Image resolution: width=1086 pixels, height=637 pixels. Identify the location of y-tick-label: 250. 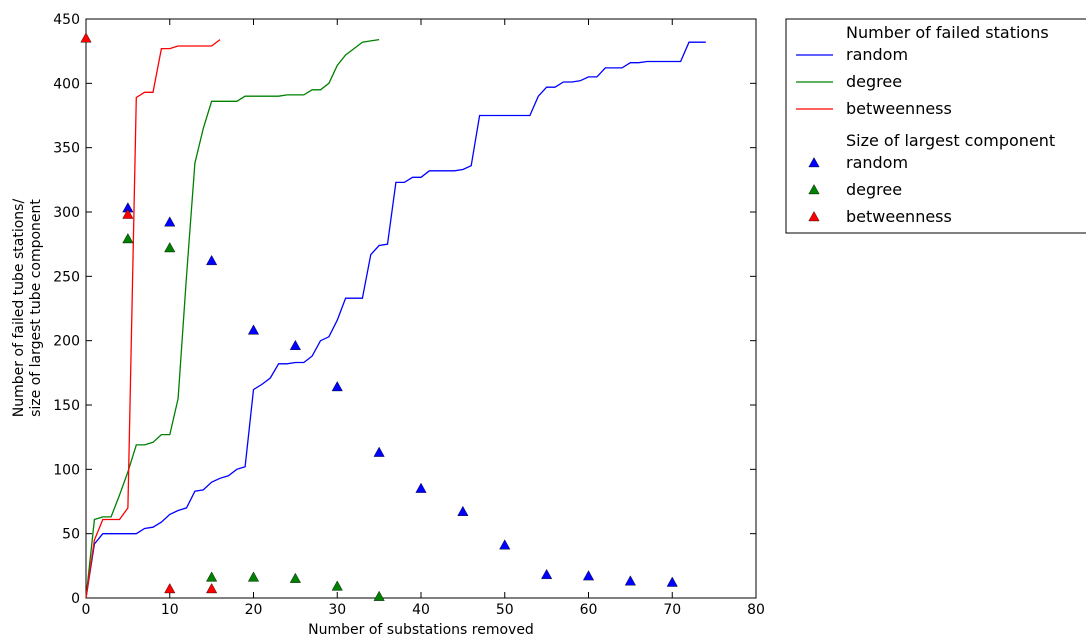
(66, 277).